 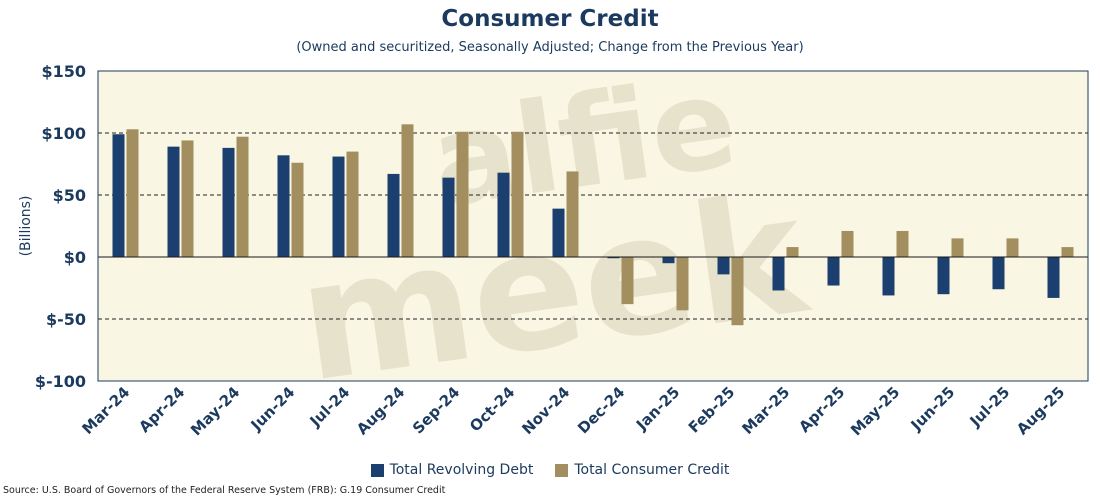 I want to click on x-tick-label: Aug-25, so click(x=1040, y=410).